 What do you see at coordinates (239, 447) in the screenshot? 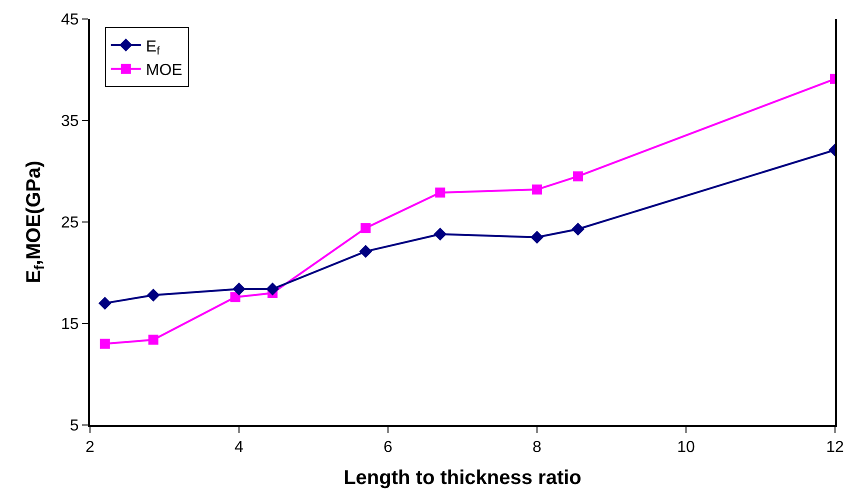
I see `x-tick-label: 4` at bounding box center [239, 447].